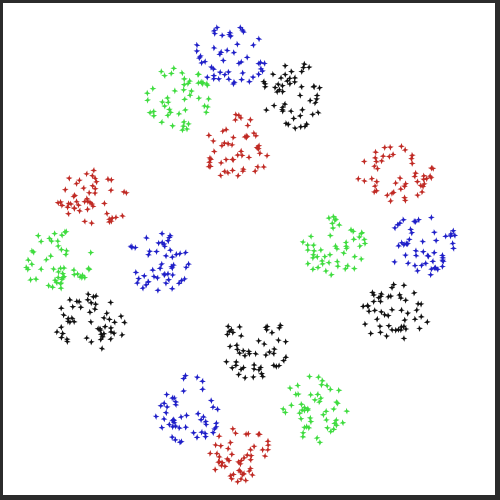 The image size is (500, 500). I want to click on cluster-right-red, so click(395, 174).